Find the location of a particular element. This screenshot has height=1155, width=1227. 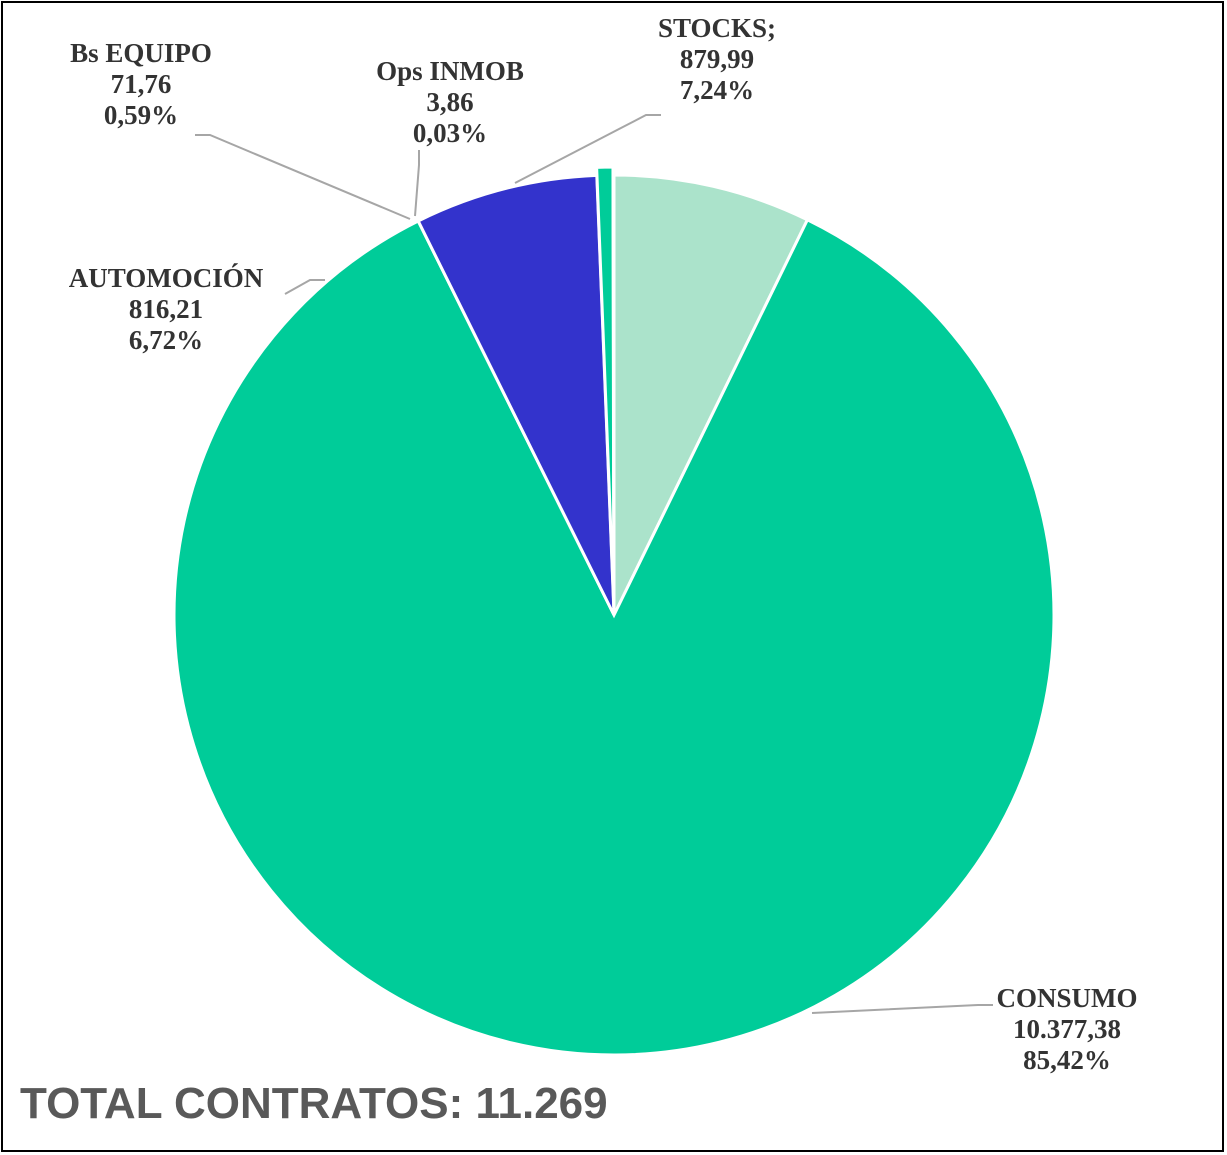

slice-label-value: 10.377,38 is located at coordinates (1067, 1029).